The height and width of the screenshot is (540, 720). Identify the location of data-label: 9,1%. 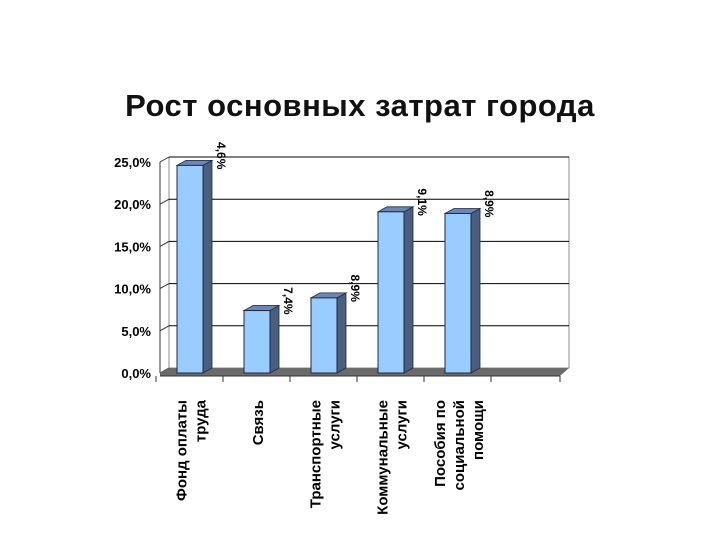
(422, 202).